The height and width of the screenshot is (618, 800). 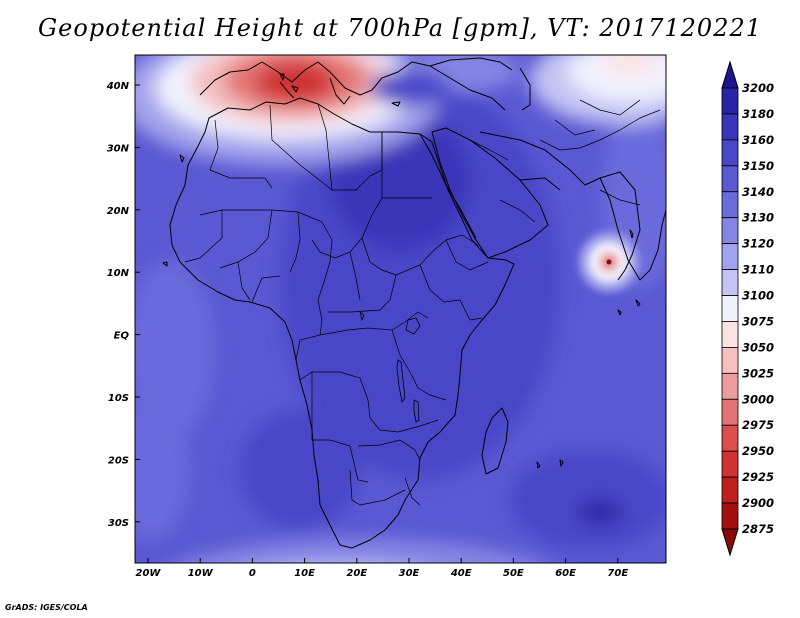 I want to click on colorbar-label: 3025, so click(x=758, y=373).